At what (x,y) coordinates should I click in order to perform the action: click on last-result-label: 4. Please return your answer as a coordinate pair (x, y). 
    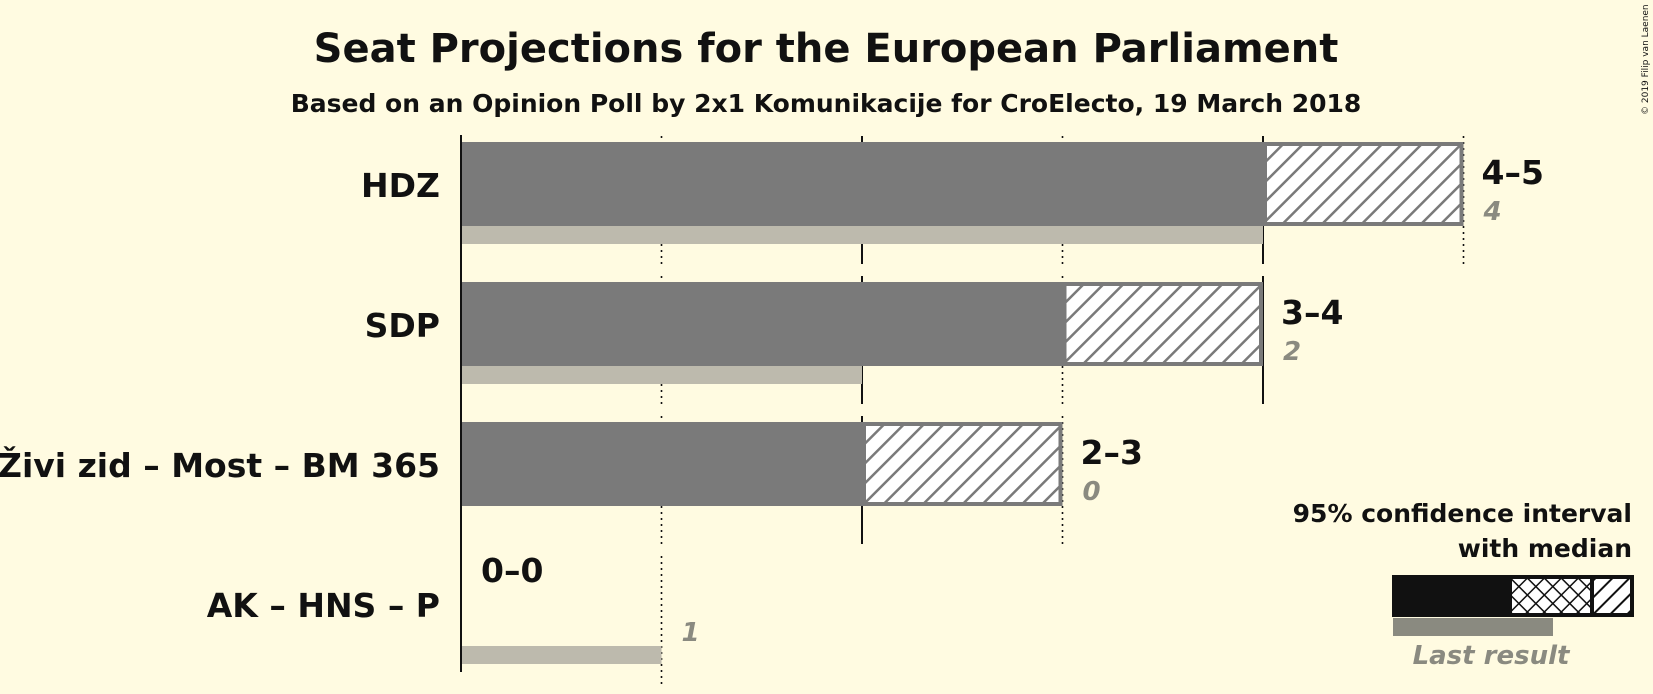
    Looking at the image, I should click on (1492, 212).